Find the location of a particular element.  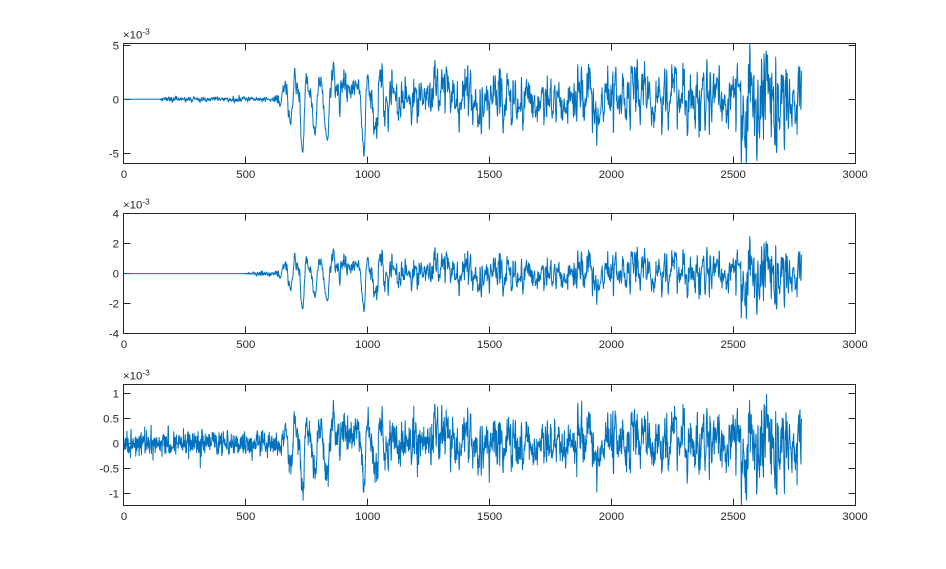

svg-text: -5 is located at coordinates (114, 154).